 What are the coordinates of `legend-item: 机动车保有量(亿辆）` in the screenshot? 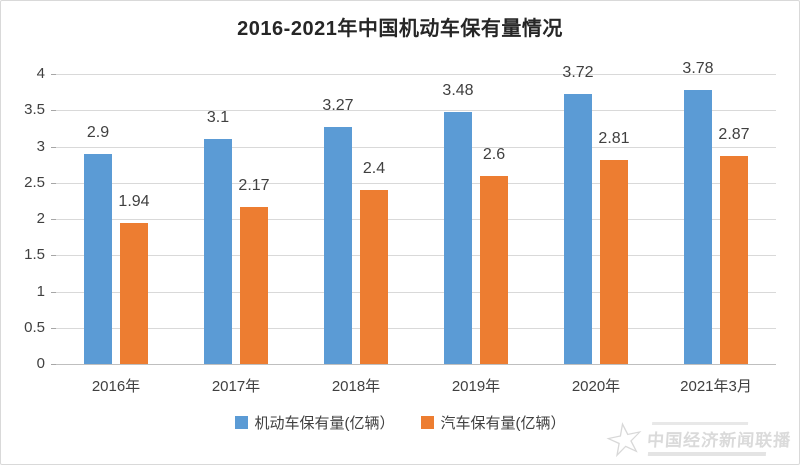 It's located at (314, 422).